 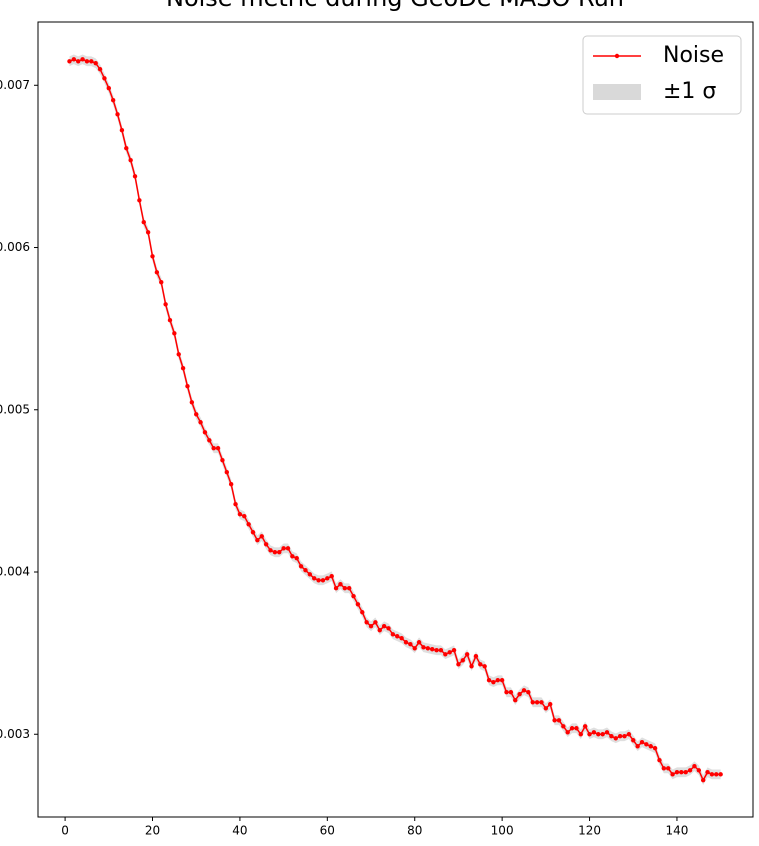 I want to click on y-tick-label: 0.004, so click(x=15, y=572).